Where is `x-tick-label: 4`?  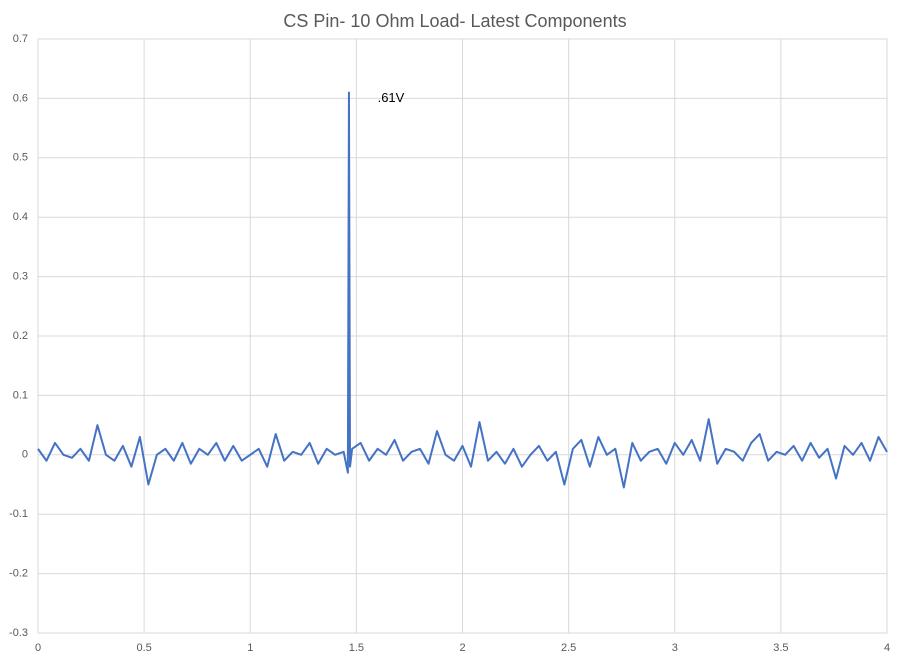 x-tick-label: 4 is located at coordinates (887, 648).